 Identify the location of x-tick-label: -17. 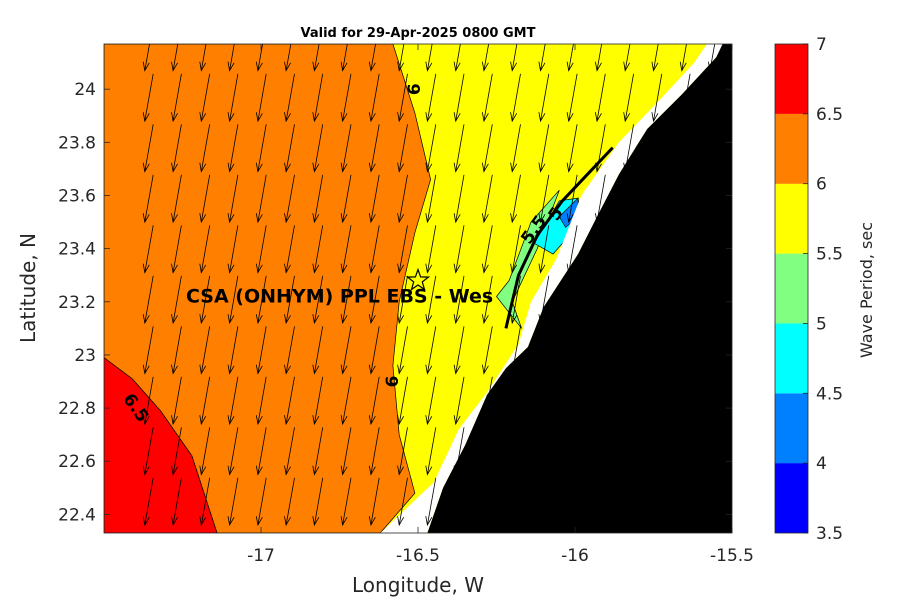
(261, 556).